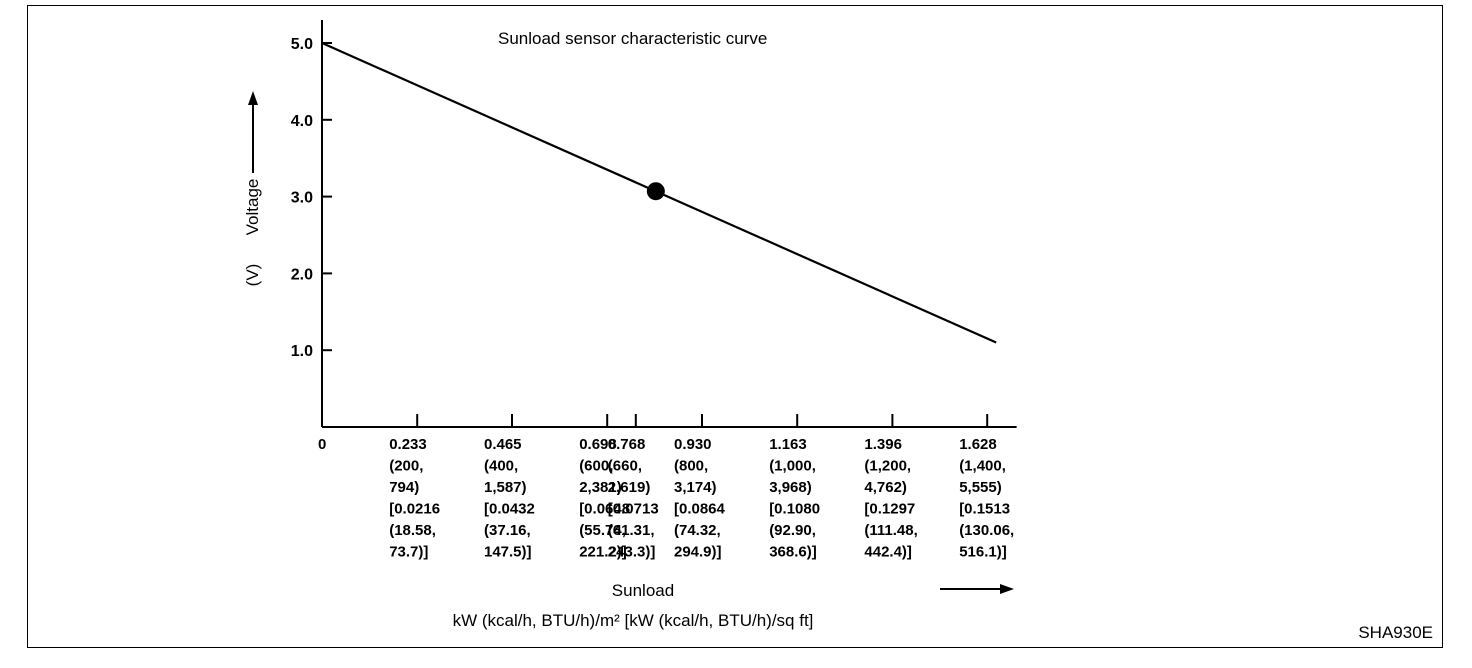 Image resolution: width=1472 pixels, height=668 pixels. Describe the element at coordinates (632, 38) in the screenshot. I see `chart-title: Sunload sensor characteristic curve` at that location.